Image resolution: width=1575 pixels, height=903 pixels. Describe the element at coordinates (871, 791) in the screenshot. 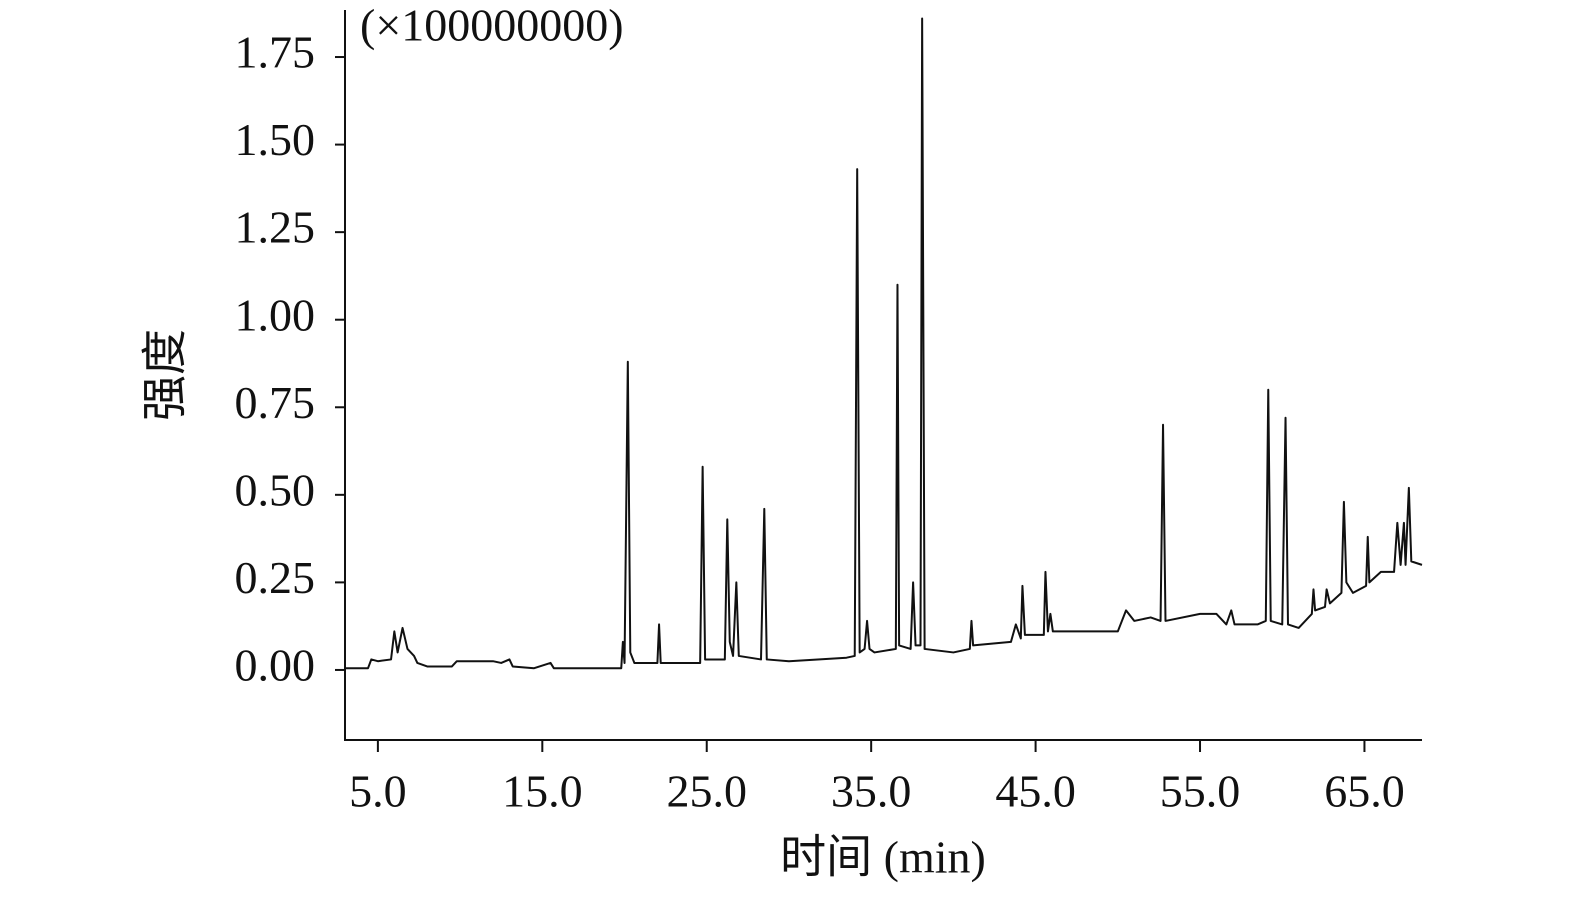

I see `x-tick-label: 35.0` at that location.